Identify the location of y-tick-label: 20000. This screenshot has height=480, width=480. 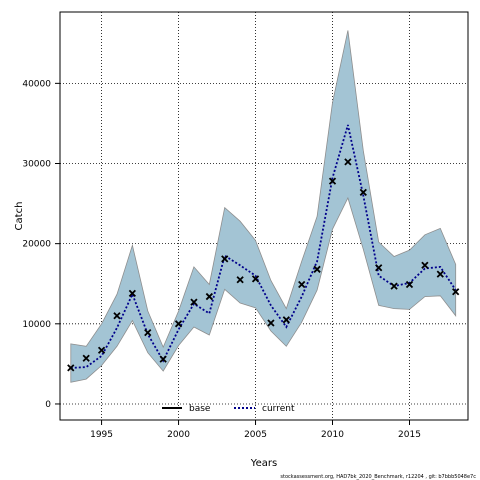
(36, 245).